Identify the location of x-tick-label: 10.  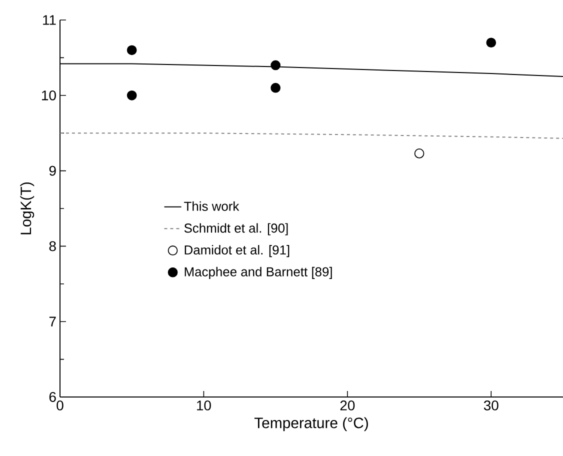
(204, 405).